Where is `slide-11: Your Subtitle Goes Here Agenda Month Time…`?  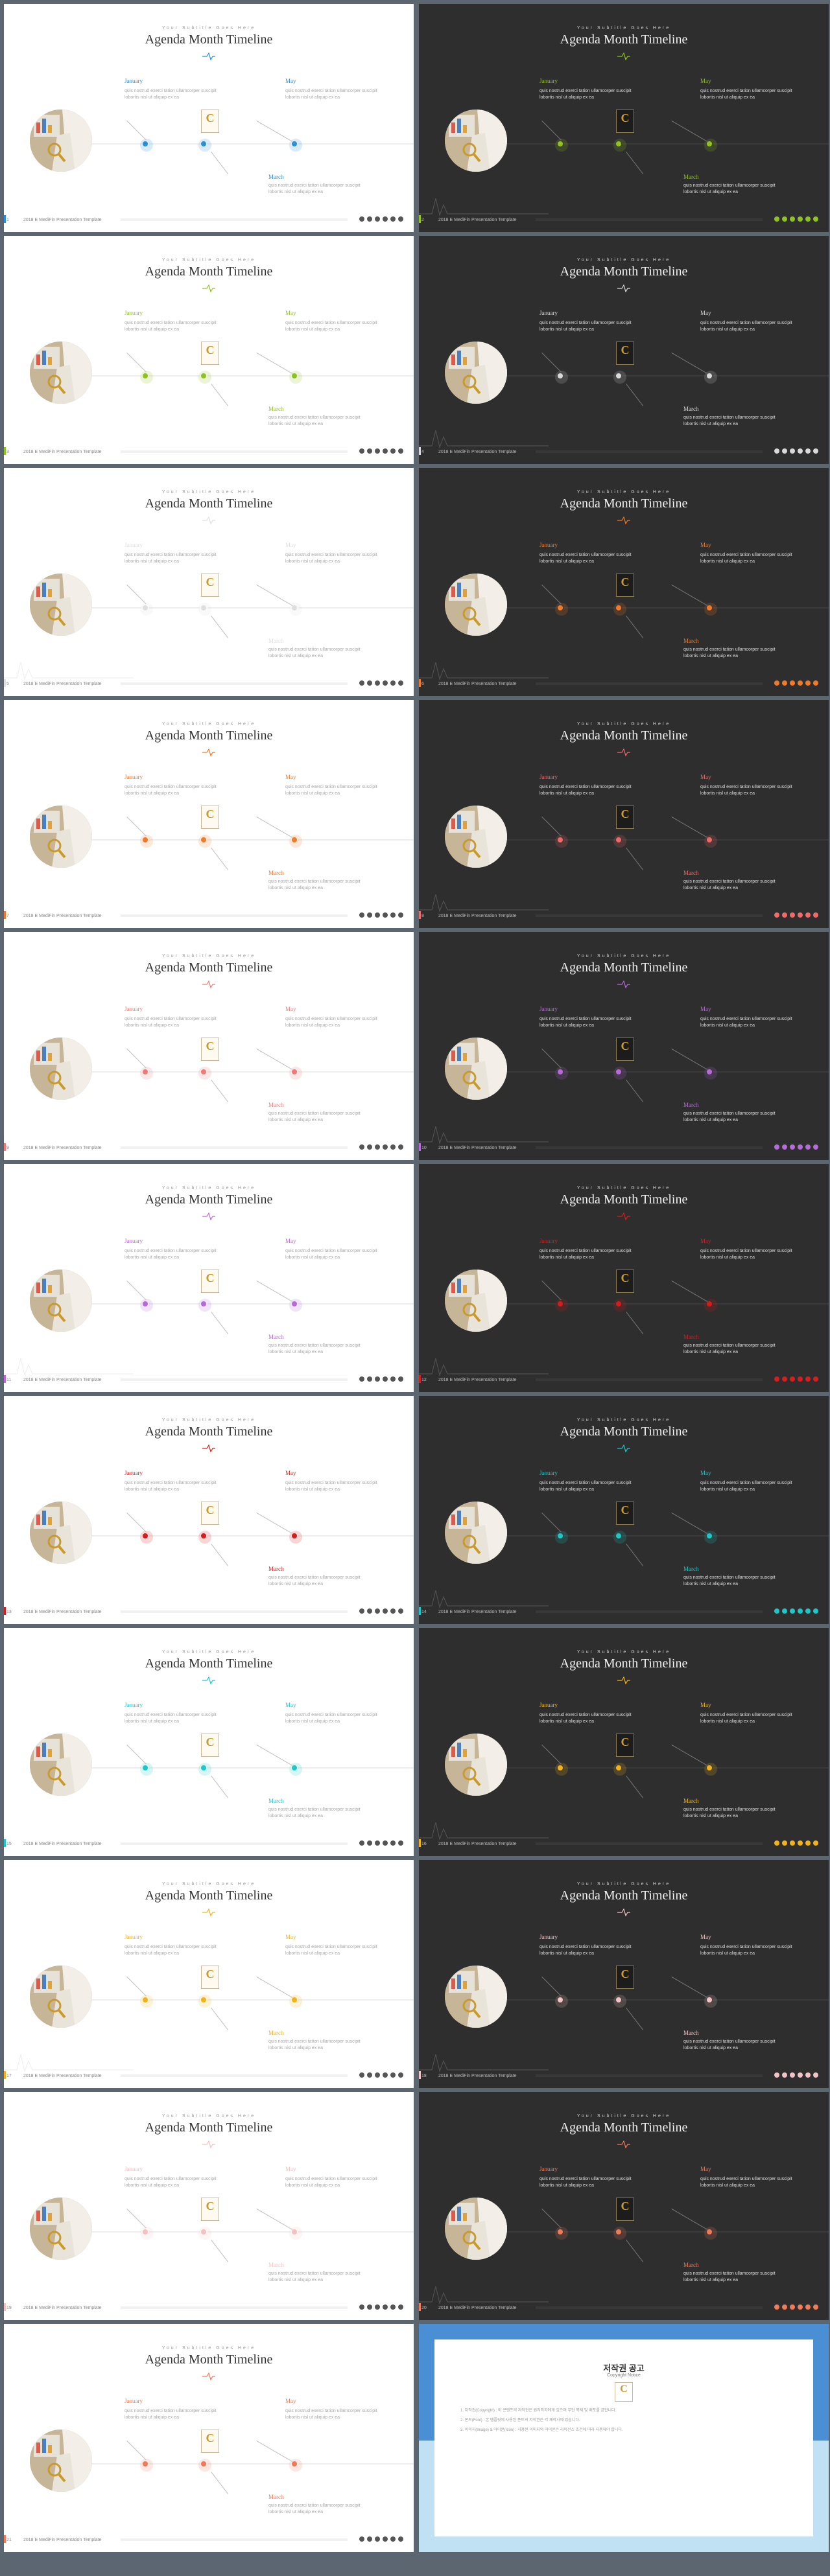 slide-11: Your Subtitle Goes Here Agenda Month Time… is located at coordinates (209, 1278).